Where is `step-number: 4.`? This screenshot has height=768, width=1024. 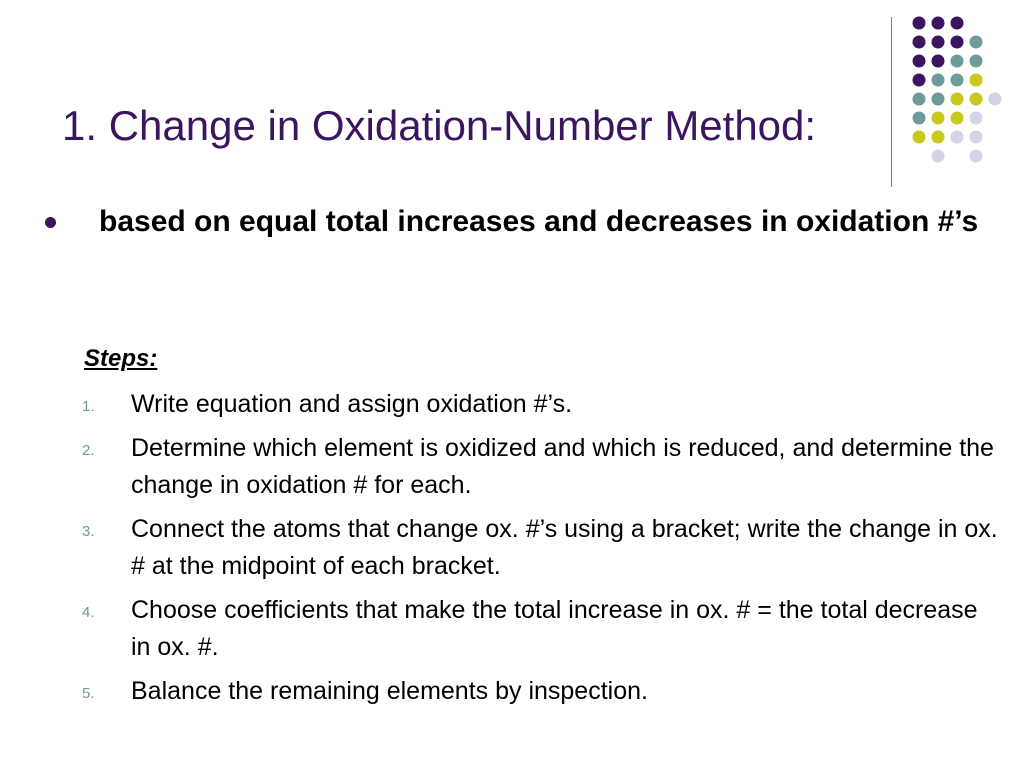 step-number: 4. is located at coordinates (88, 612).